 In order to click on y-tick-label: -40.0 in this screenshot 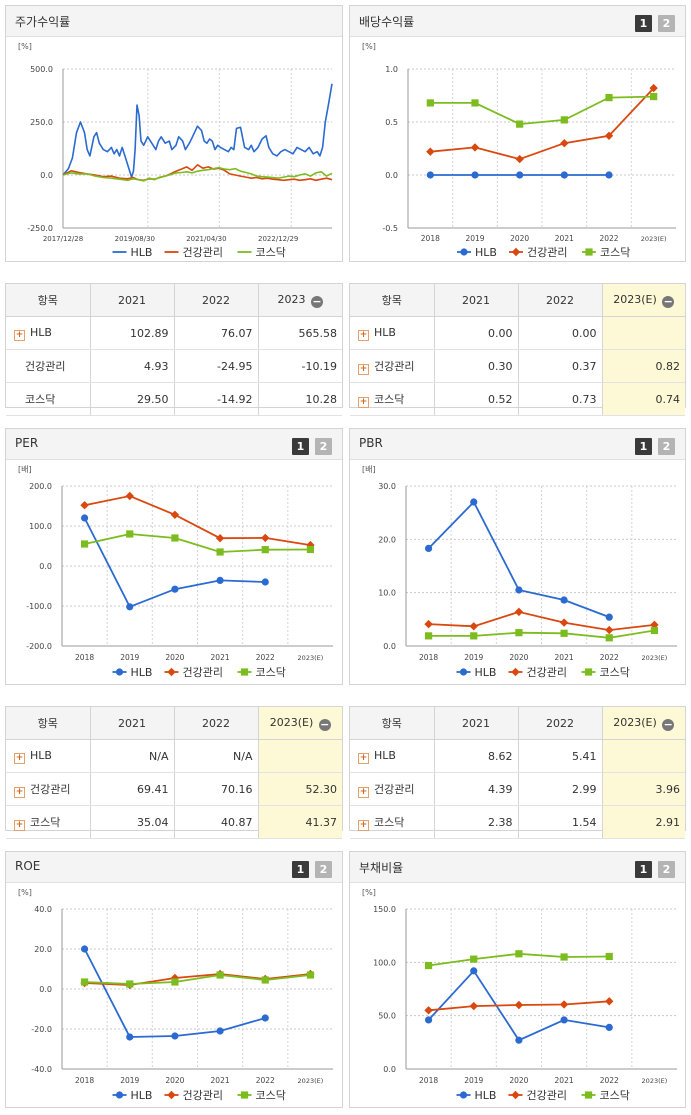, I will do `click(41, 1069)`.